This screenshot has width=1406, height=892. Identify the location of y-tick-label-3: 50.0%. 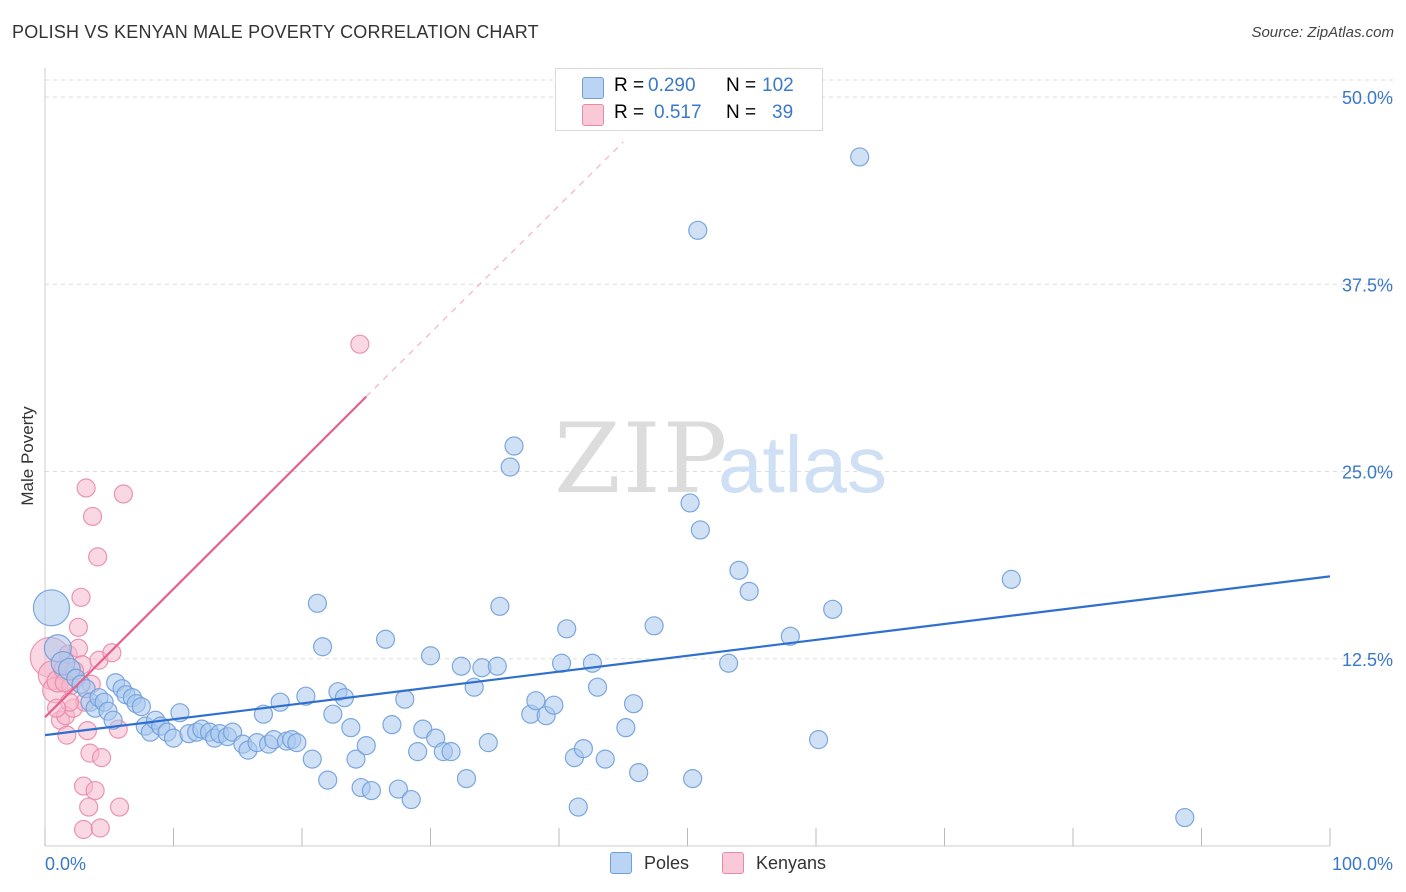
(1367, 98).